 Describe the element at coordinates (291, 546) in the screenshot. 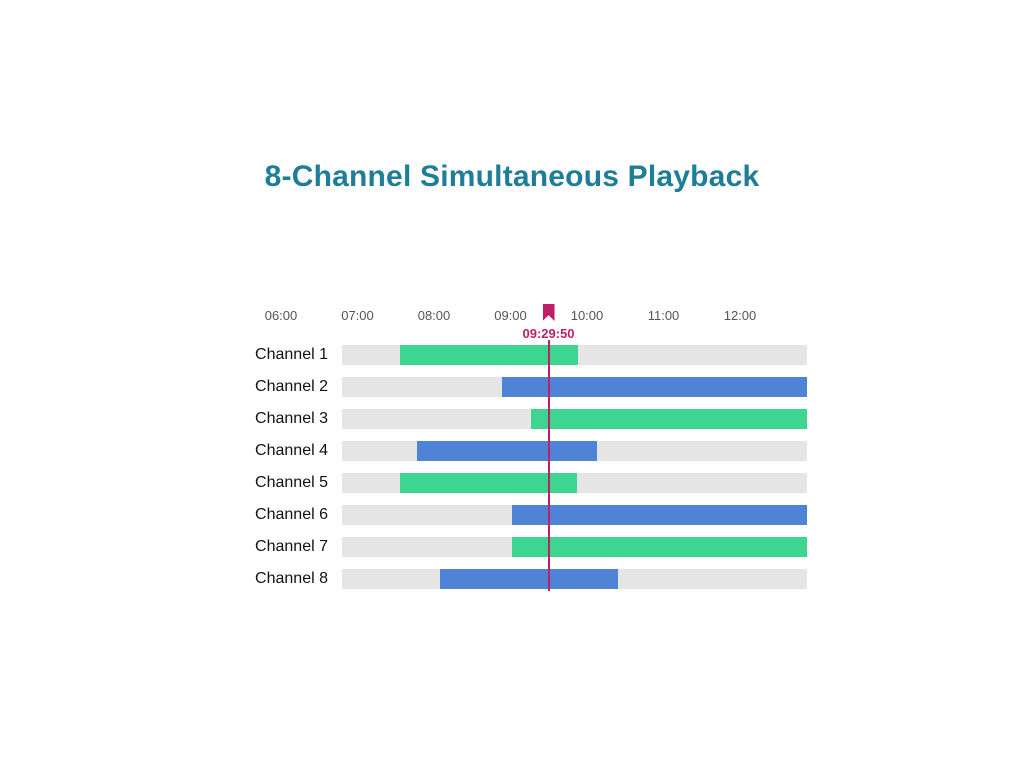

I see `channel-label: Channel 7` at that location.